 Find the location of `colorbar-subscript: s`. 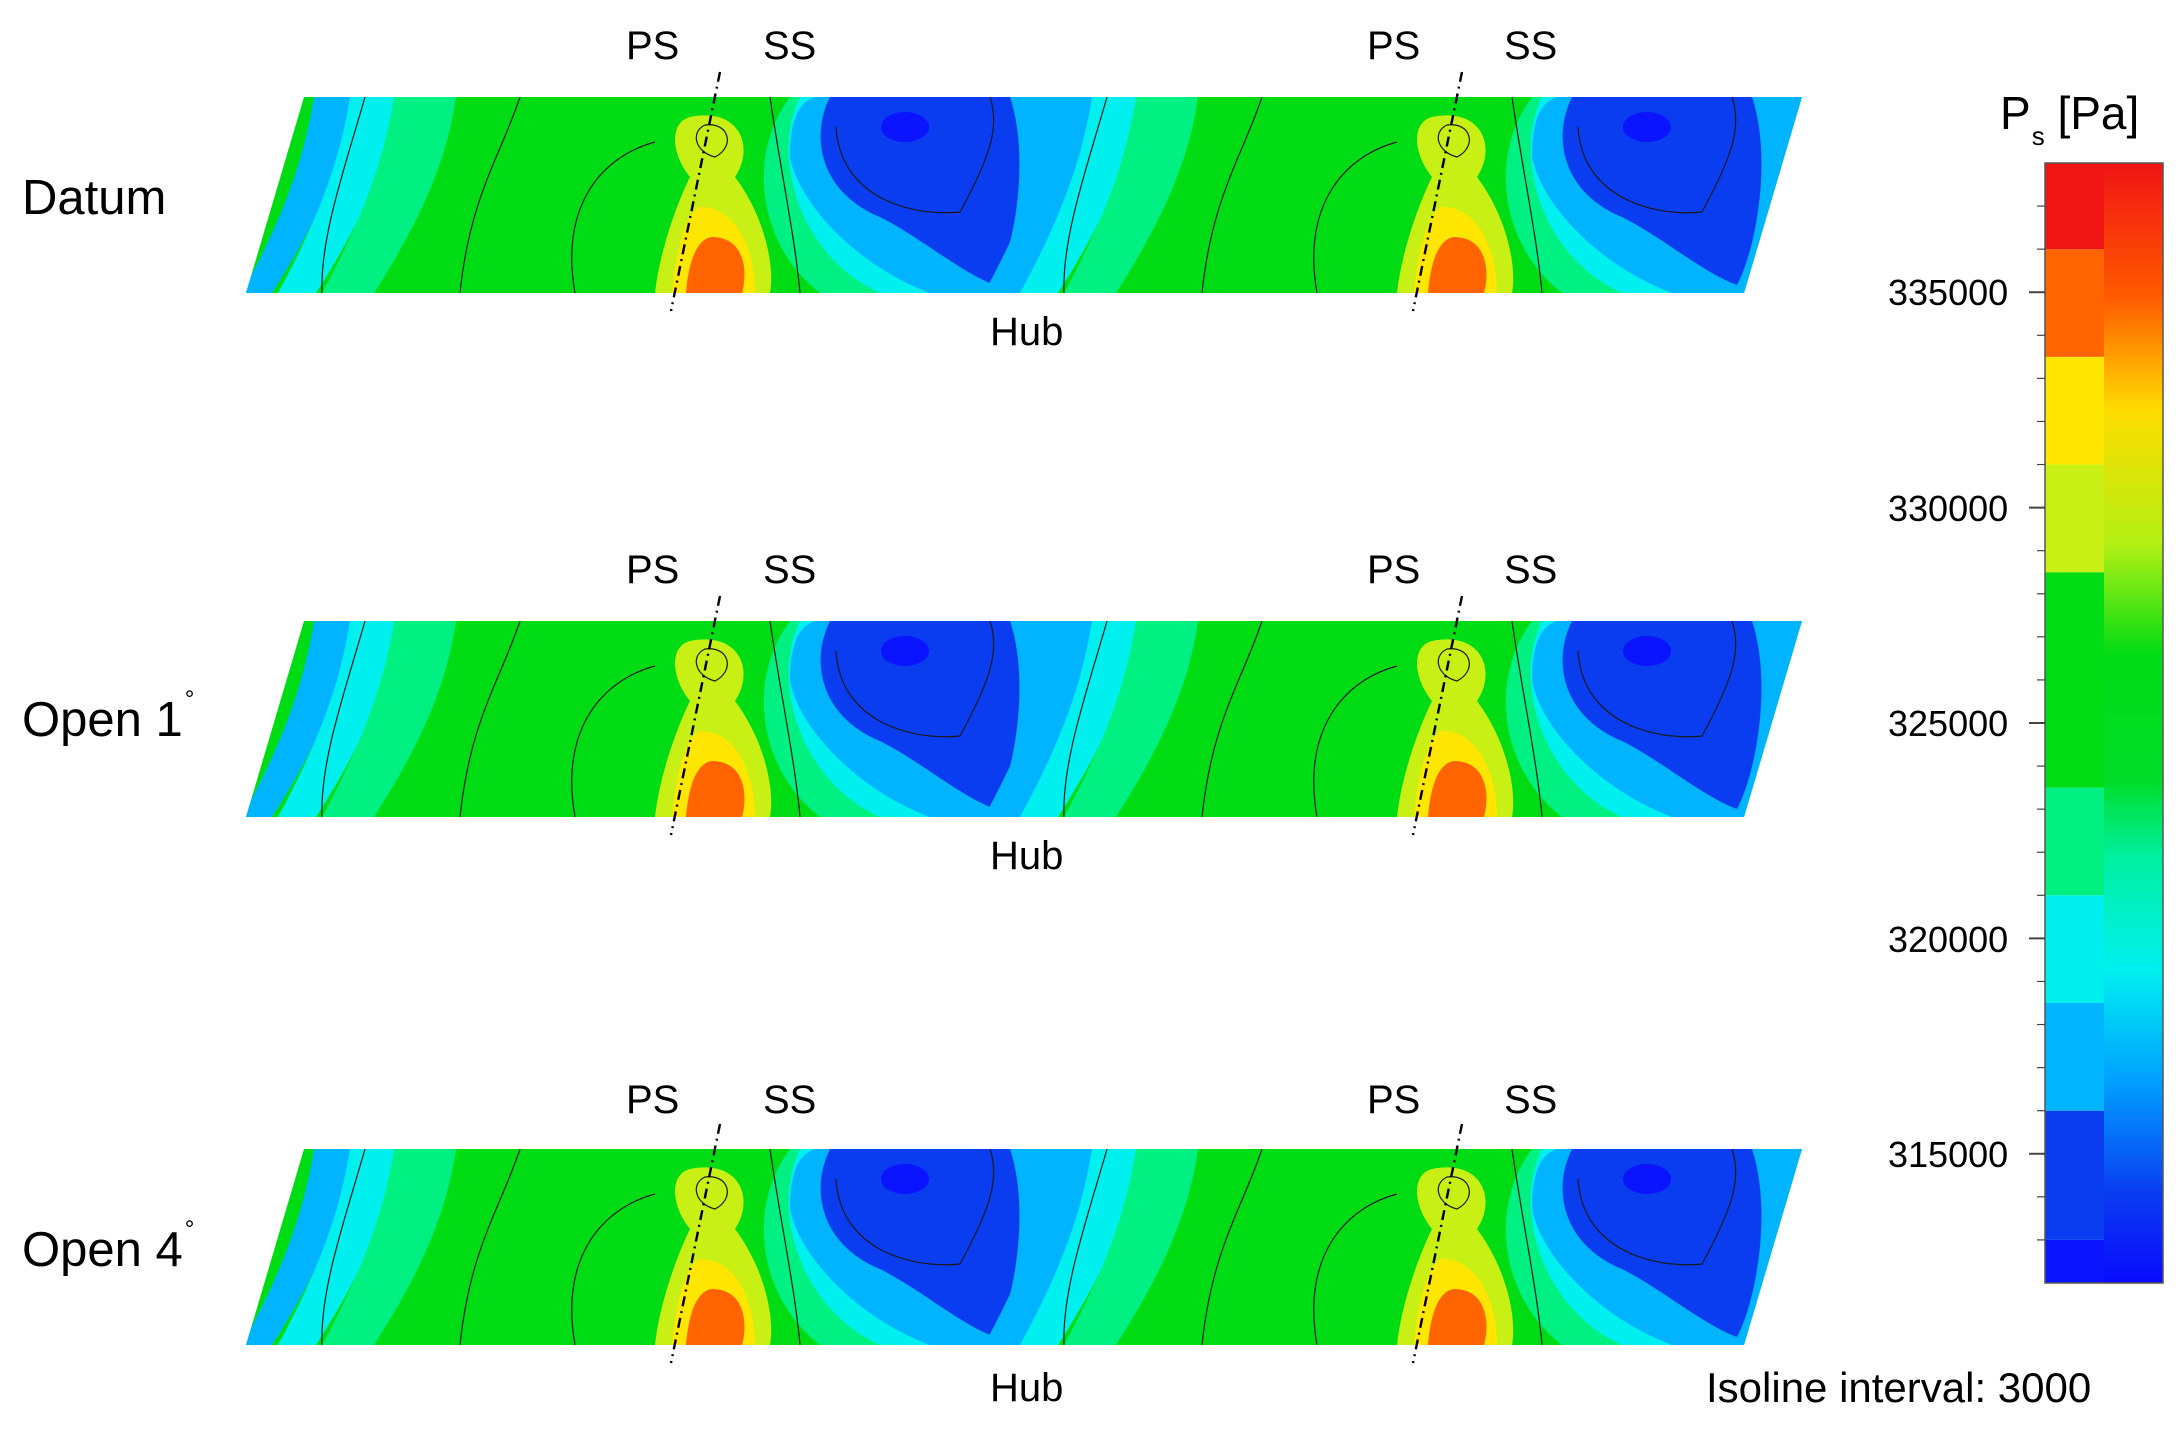

colorbar-subscript: s is located at coordinates (2038, 136).